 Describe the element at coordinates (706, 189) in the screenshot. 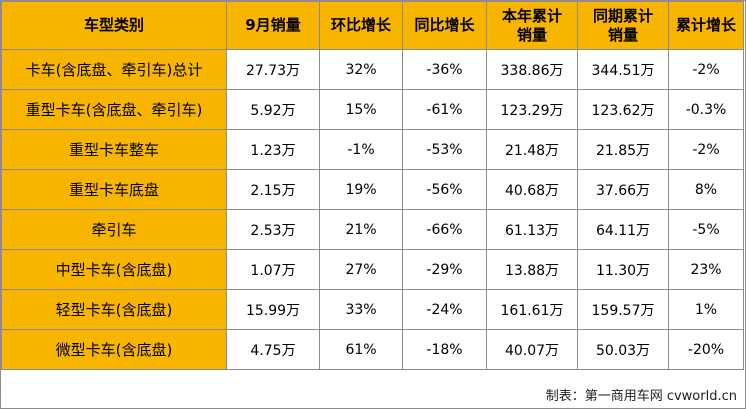

I see `cell-cumulative-growth: 8%` at that location.